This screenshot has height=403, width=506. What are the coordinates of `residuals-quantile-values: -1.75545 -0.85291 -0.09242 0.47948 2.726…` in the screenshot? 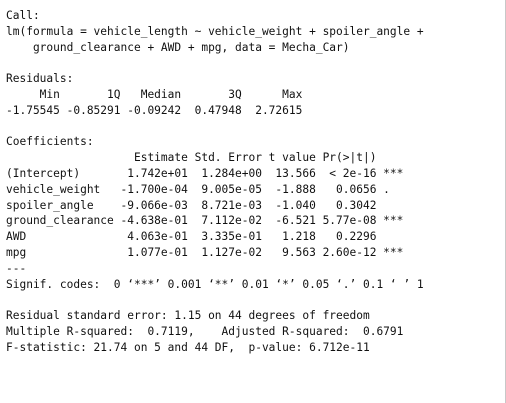 It's located at (154, 110).